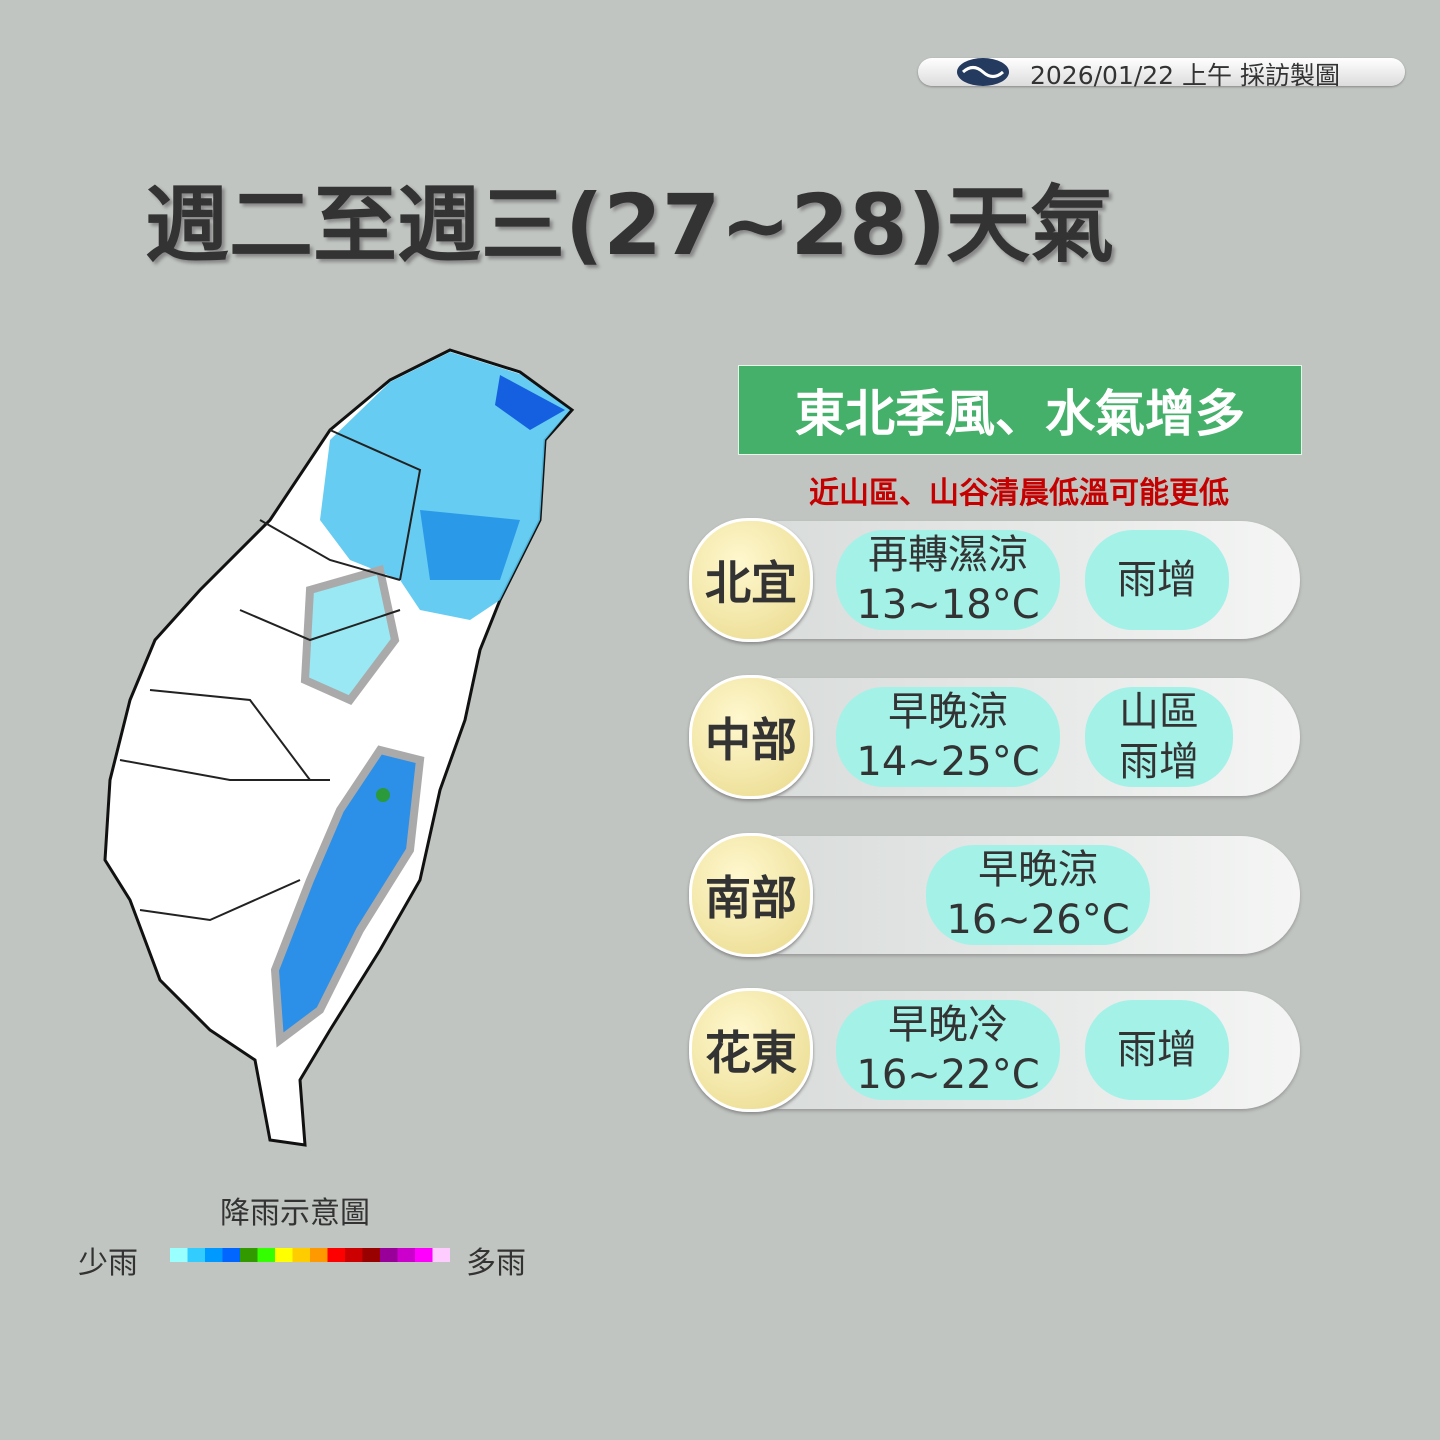  I want to click on legend-low: 少雨, so click(108, 1263).